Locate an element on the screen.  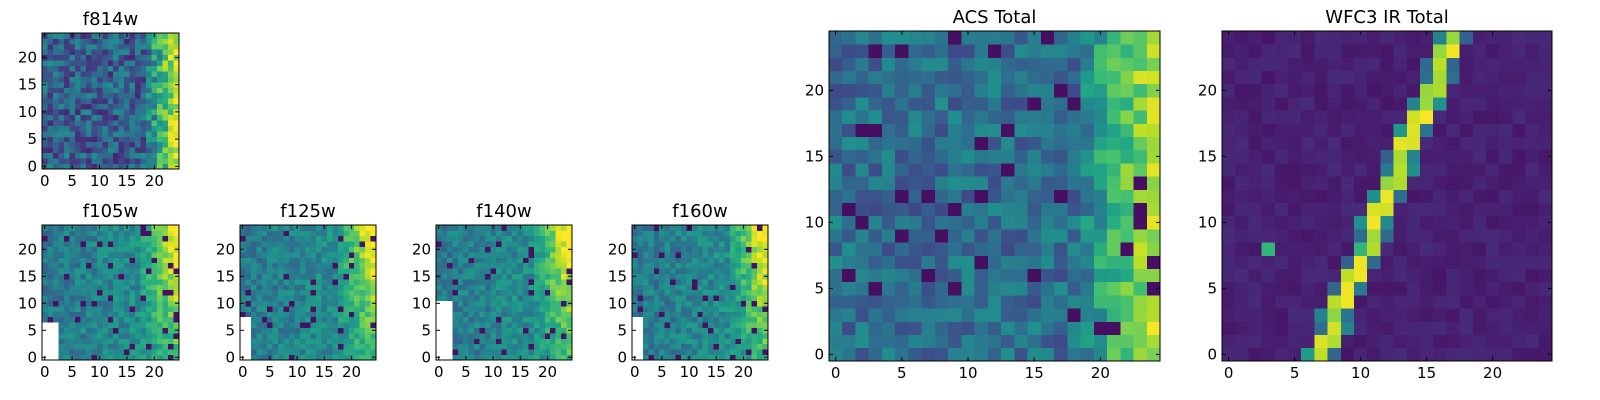
x-tick-label: 10 is located at coordinates (967, 373).